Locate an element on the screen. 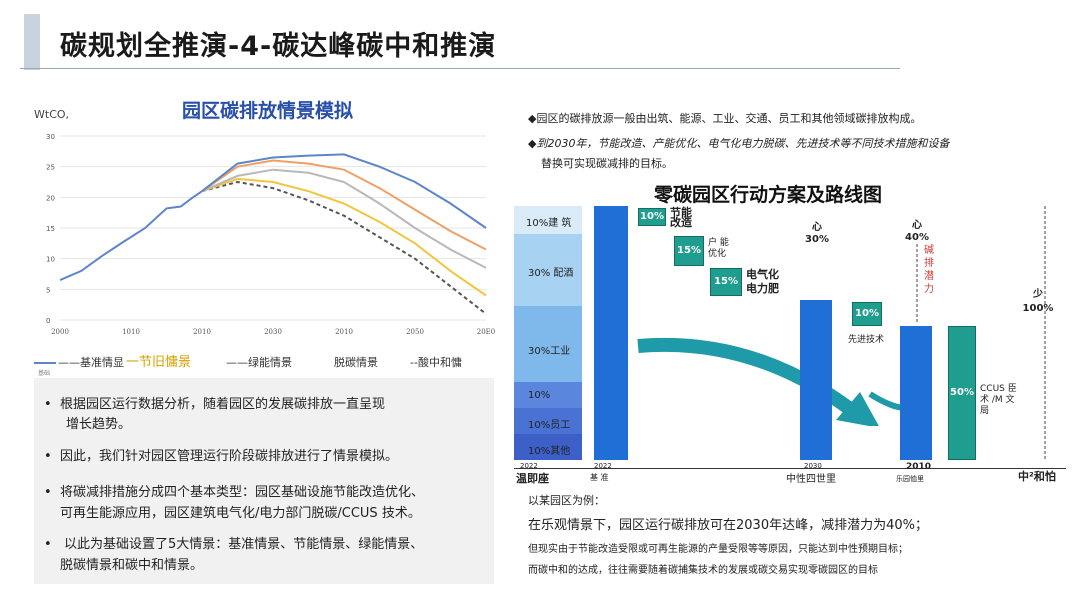 This screenshot has height=607, width=1080. stack-segment-staff: 10%员工 is located at coordinates (548, 421).